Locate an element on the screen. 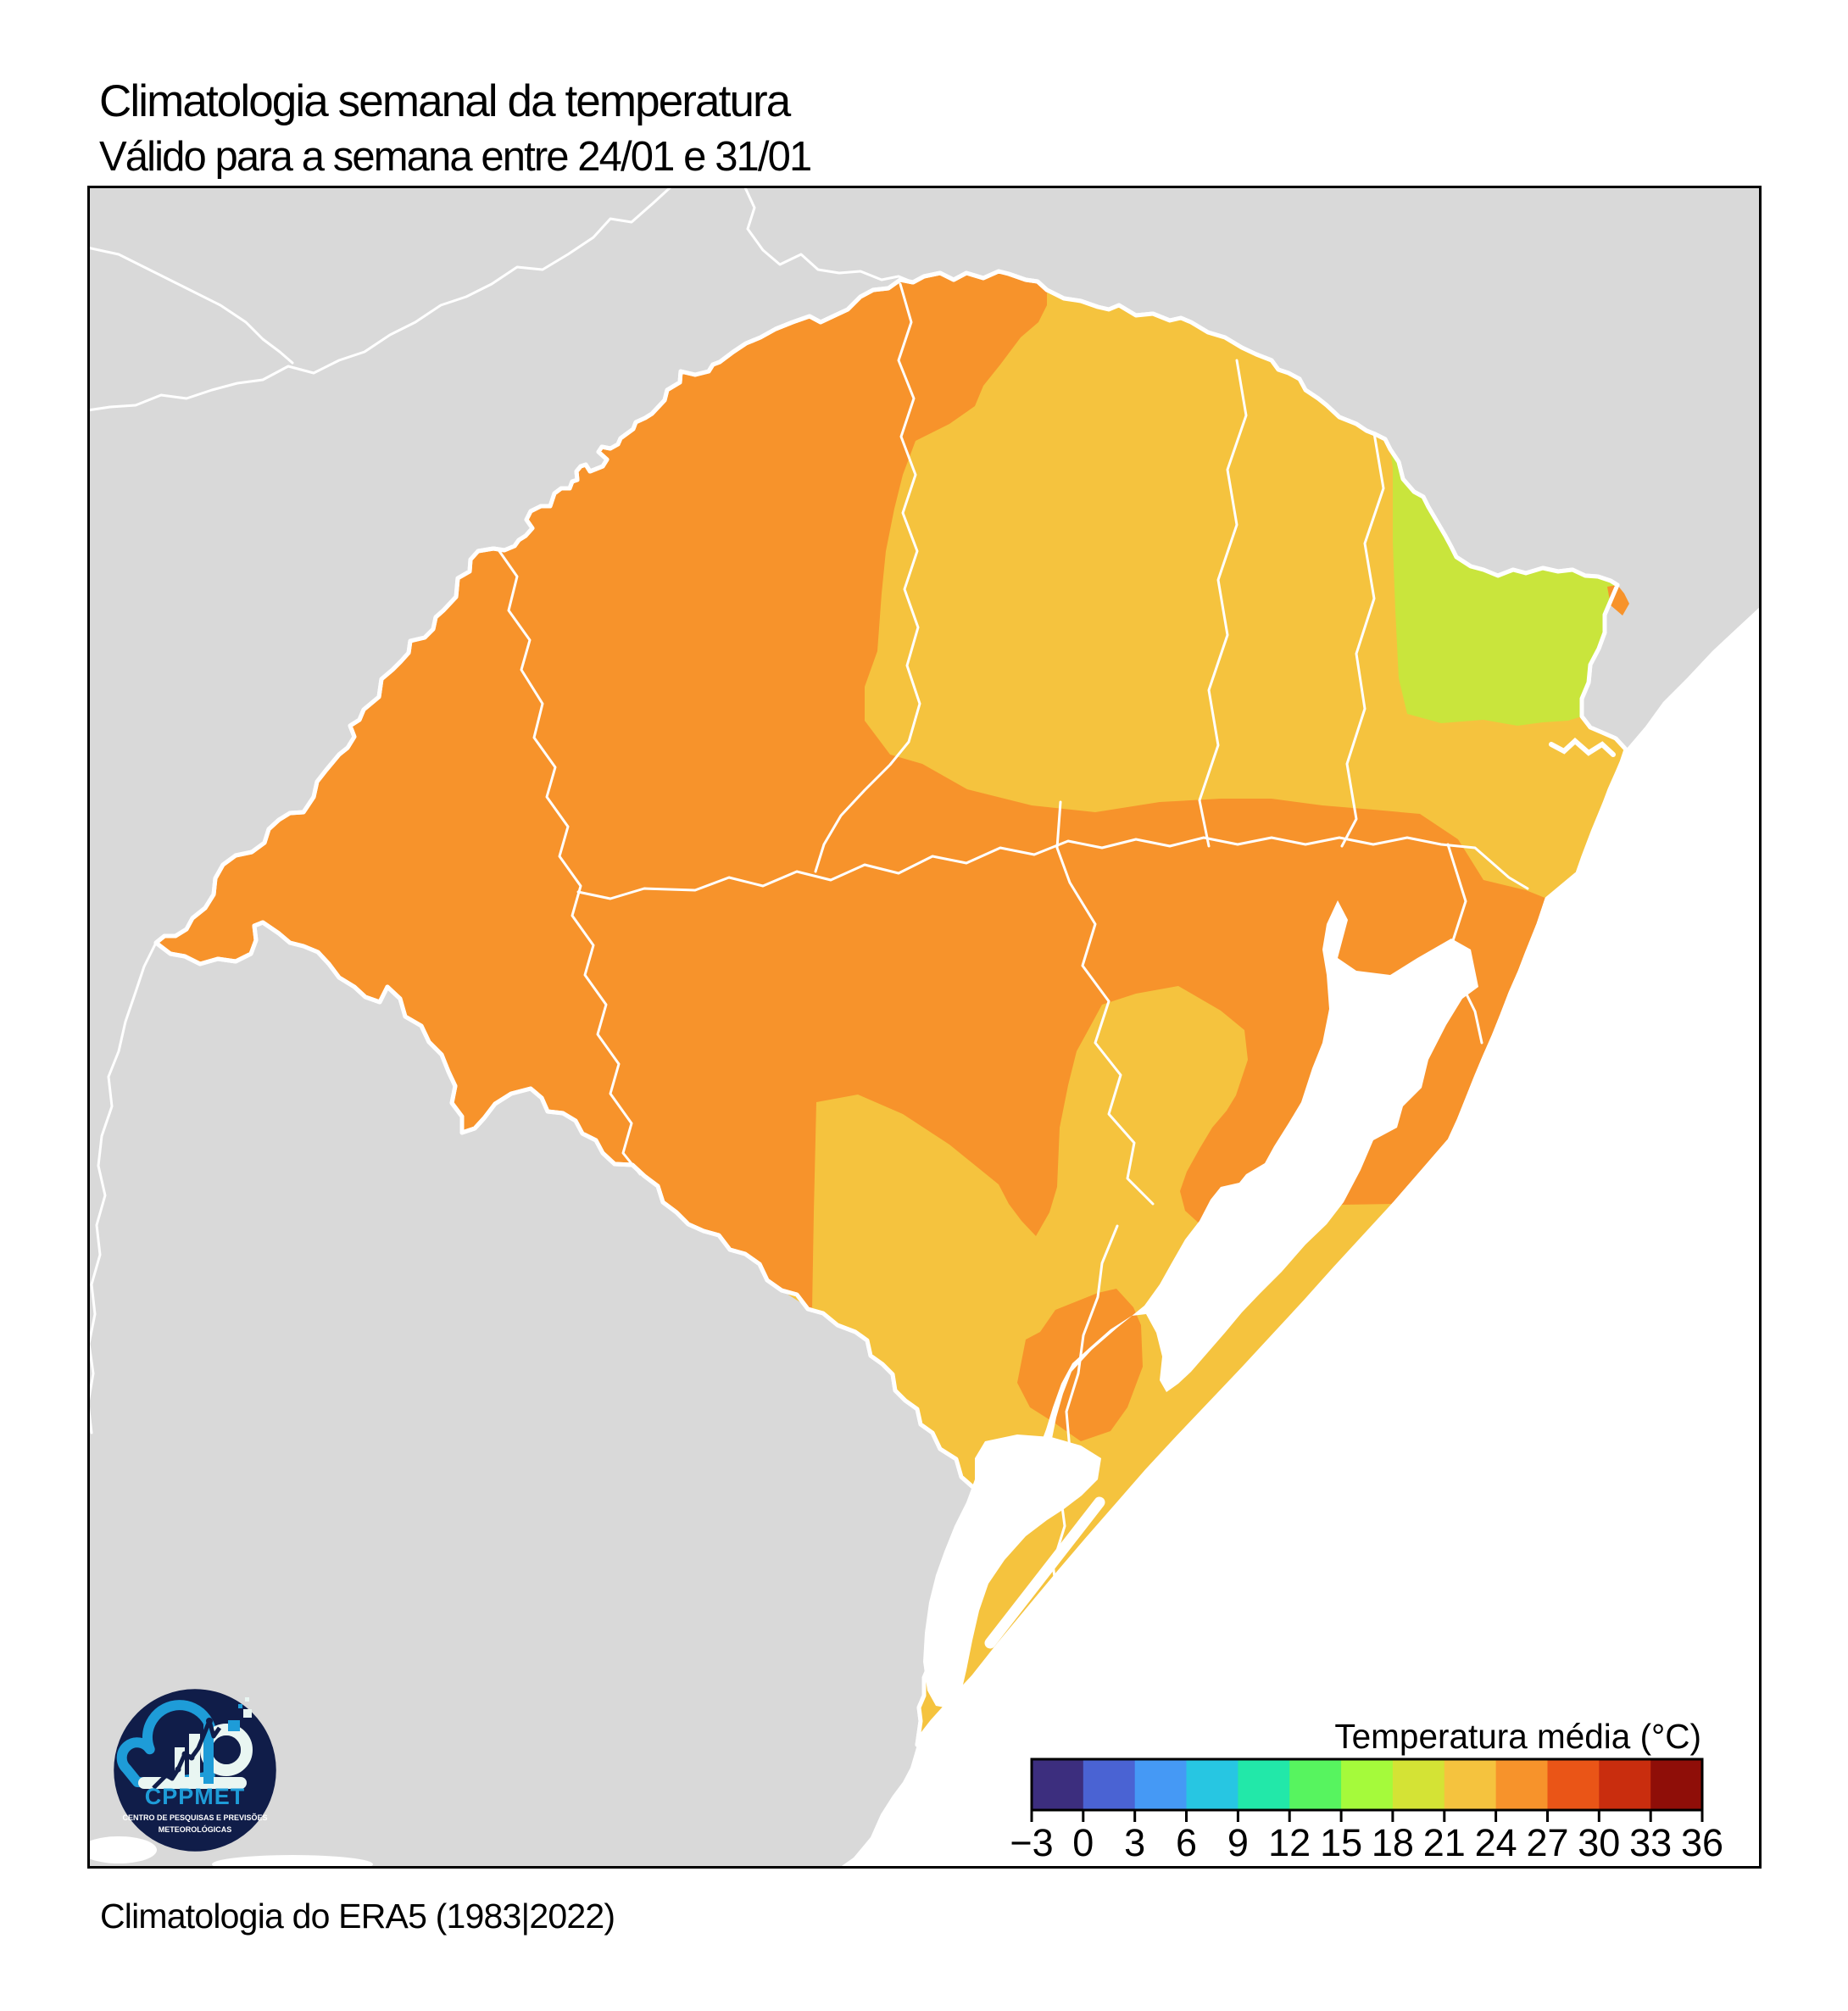  svg-text: Temperatura média (°C) is located at coordinates (1518, 1736).